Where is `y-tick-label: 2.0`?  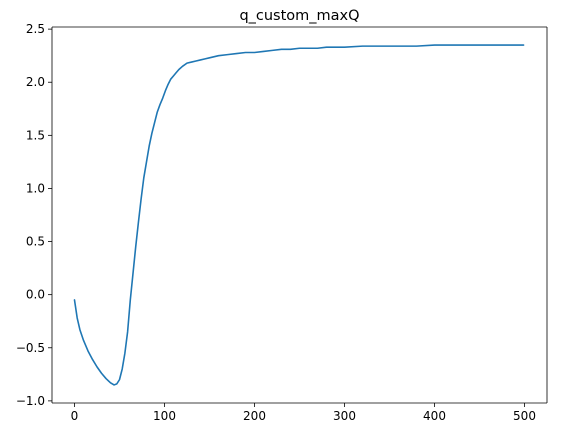
y-tick-label: 2.0 is located at coordinates (35, 82).